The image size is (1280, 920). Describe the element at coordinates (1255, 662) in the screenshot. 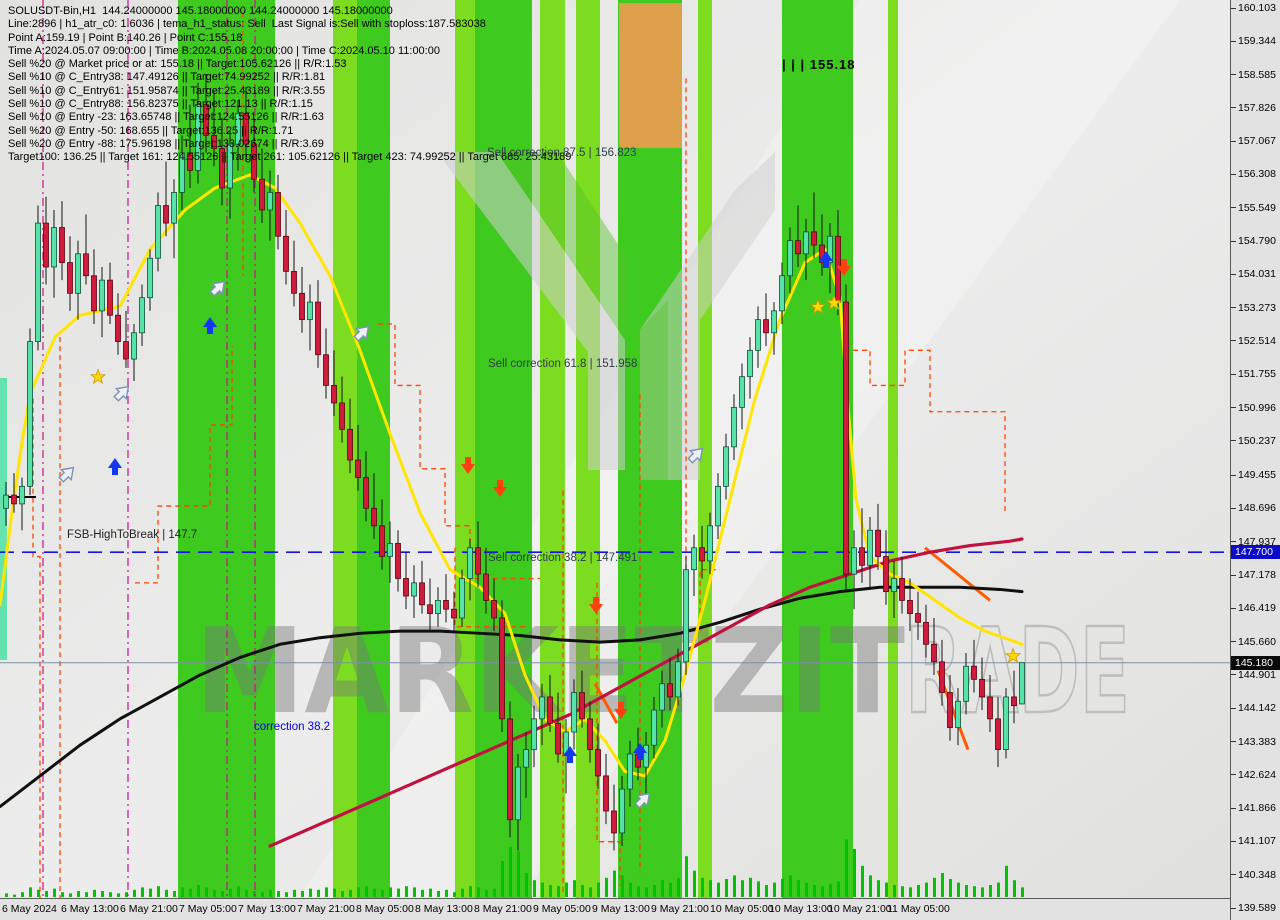

I see `price-level-box: 145.180` at that location.